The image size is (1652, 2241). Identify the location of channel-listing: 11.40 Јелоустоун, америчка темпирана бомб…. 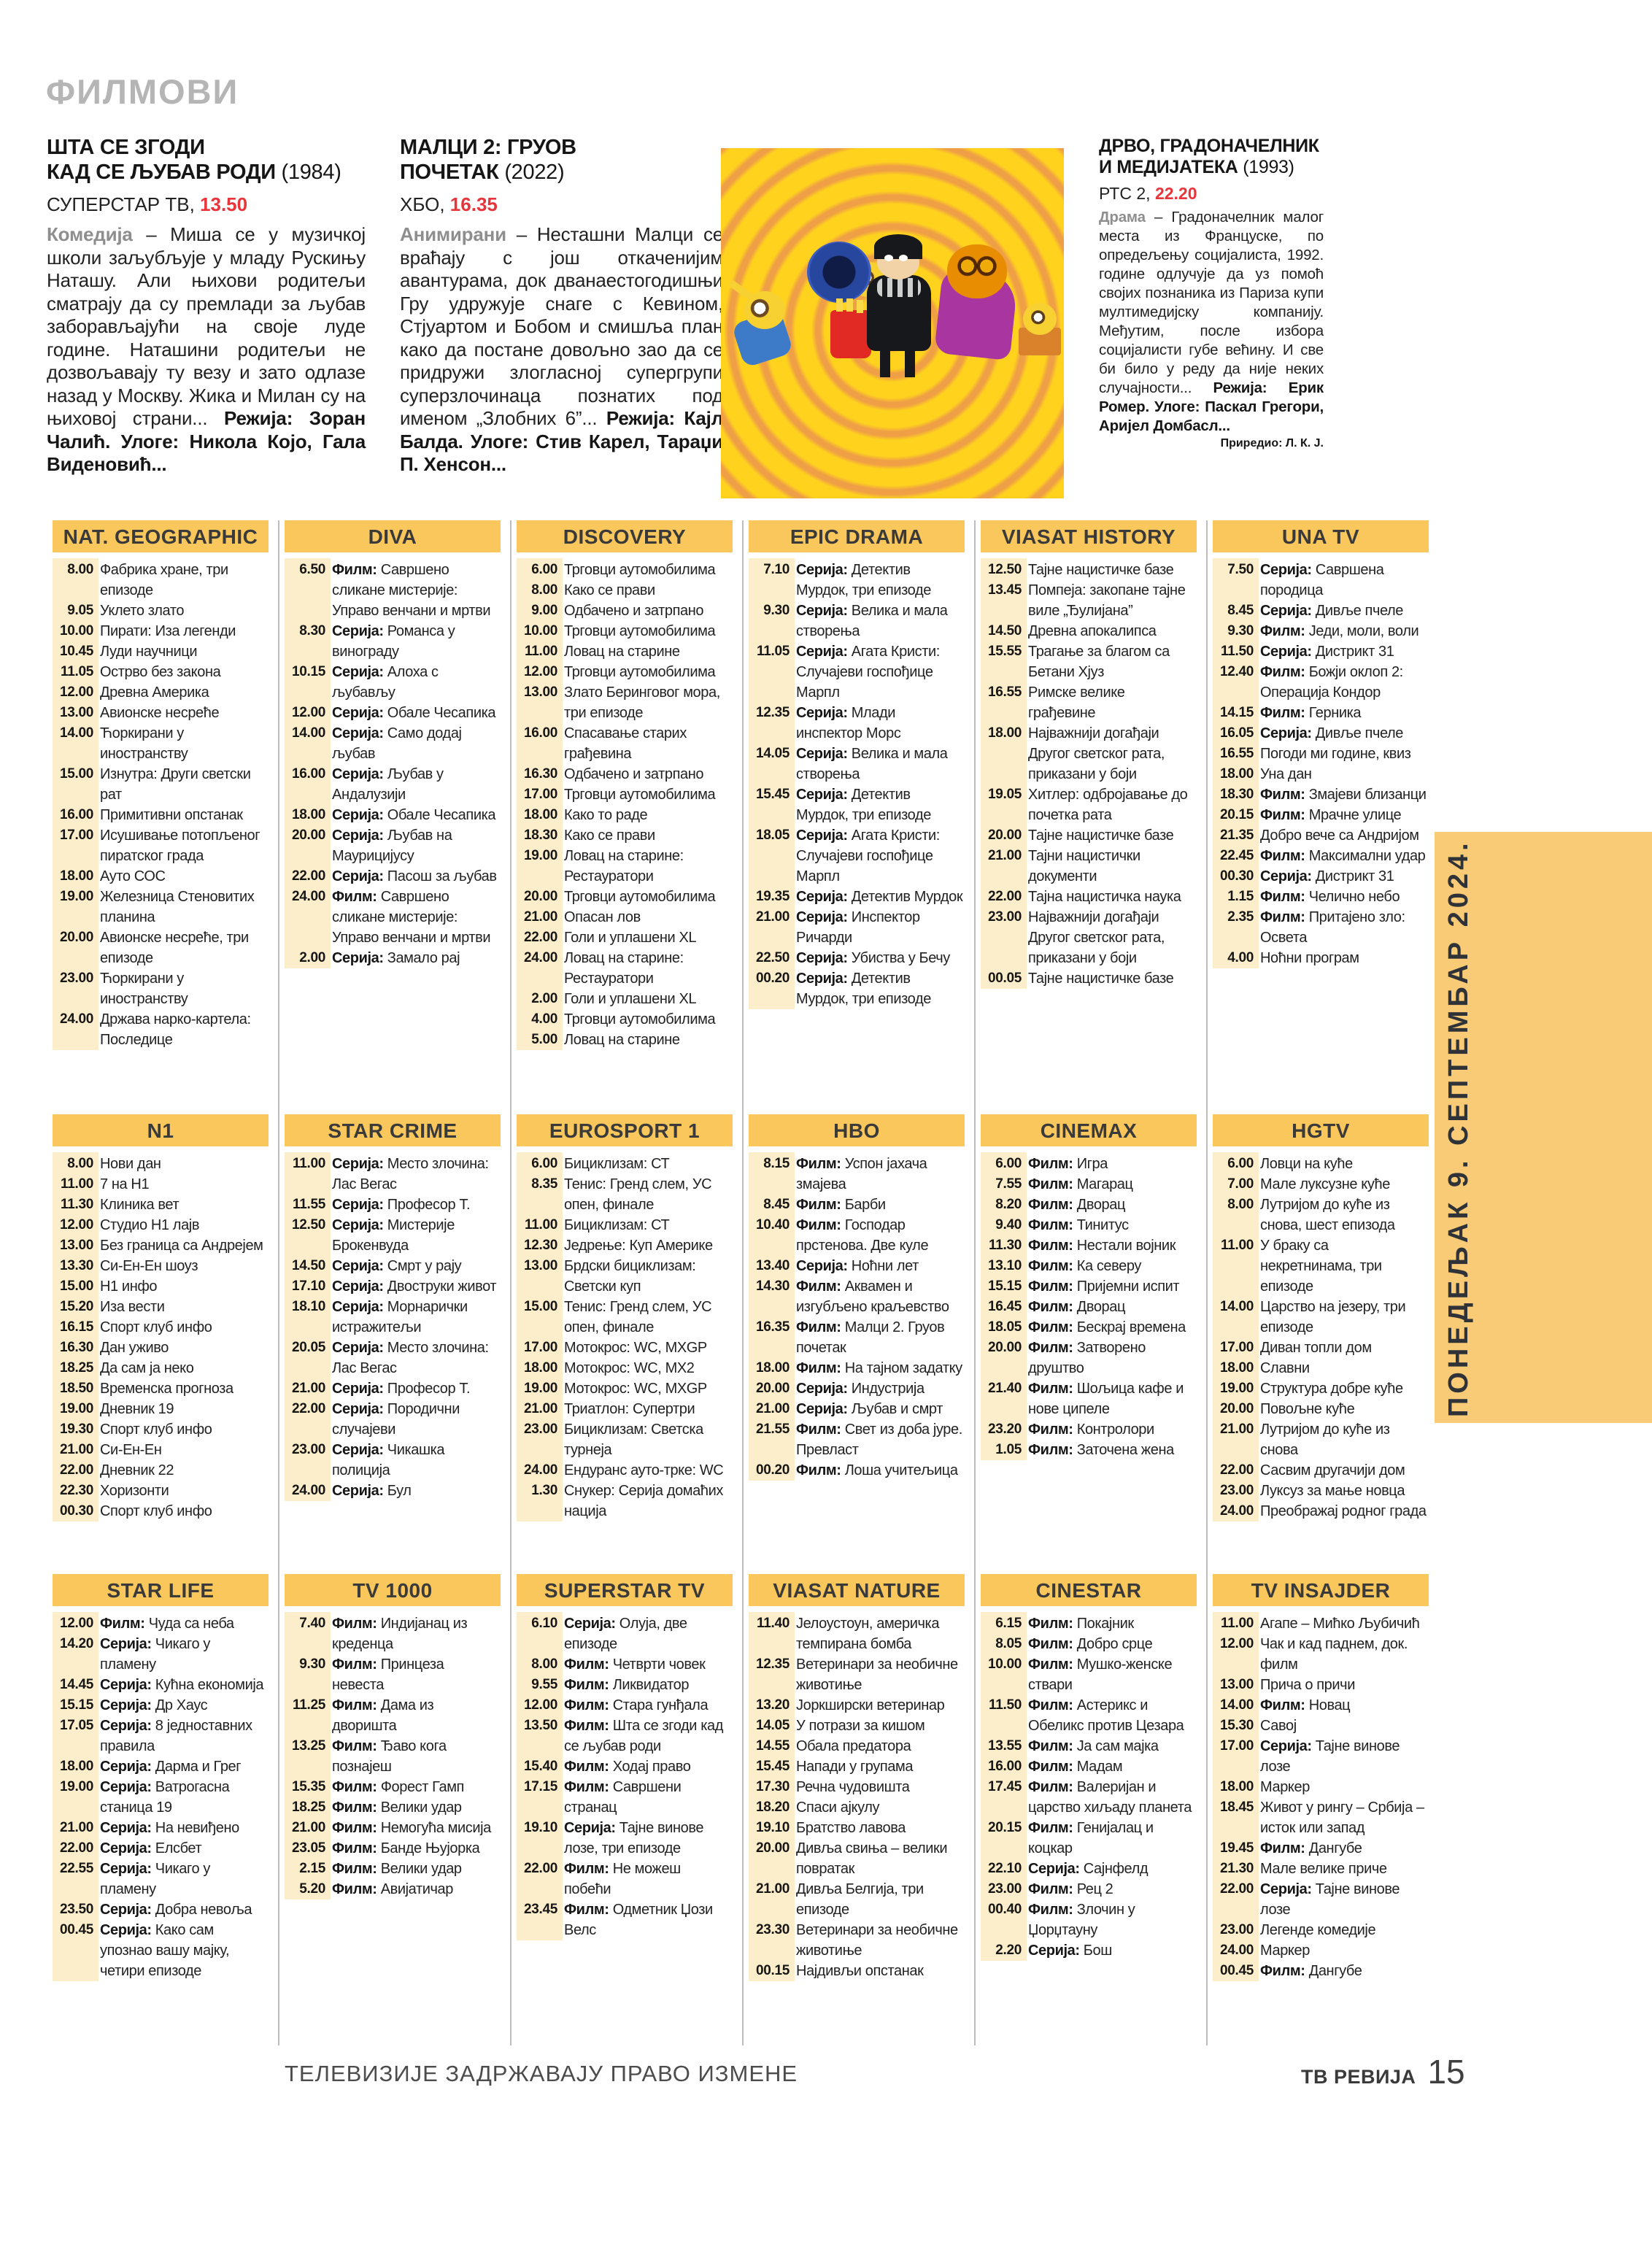
(857, 1796).